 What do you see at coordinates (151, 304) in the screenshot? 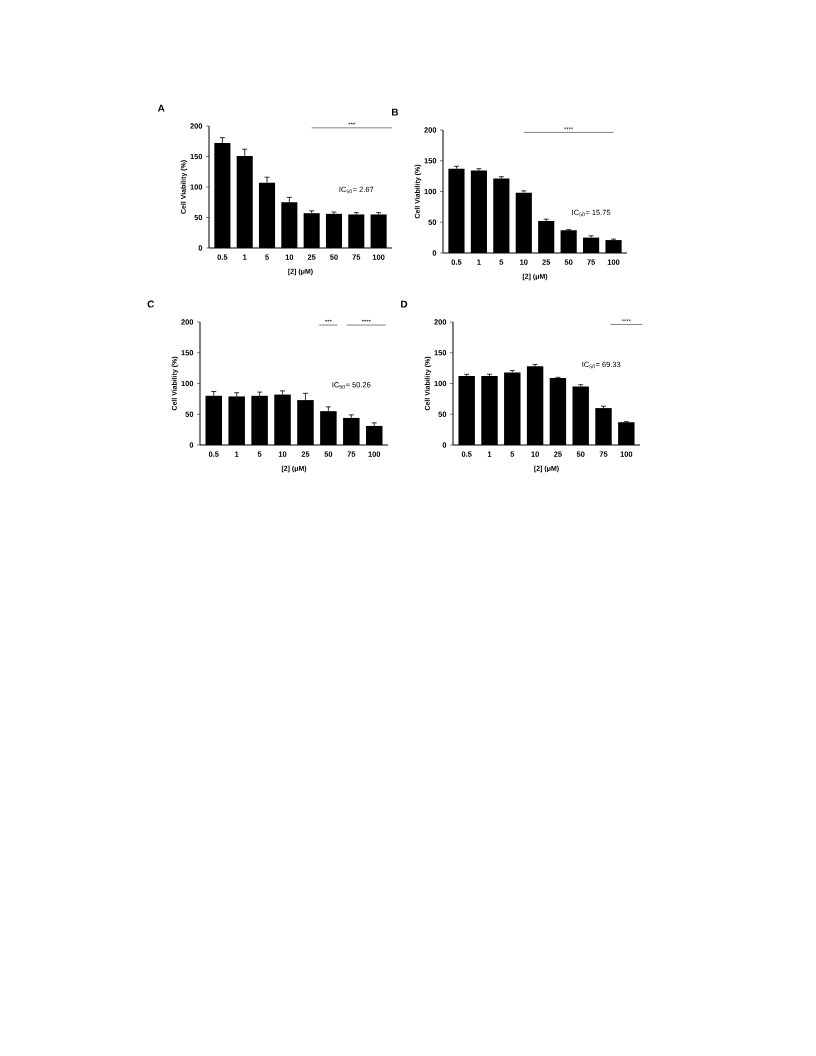
I see `chart-title: C` at bounding box center [151, 304].